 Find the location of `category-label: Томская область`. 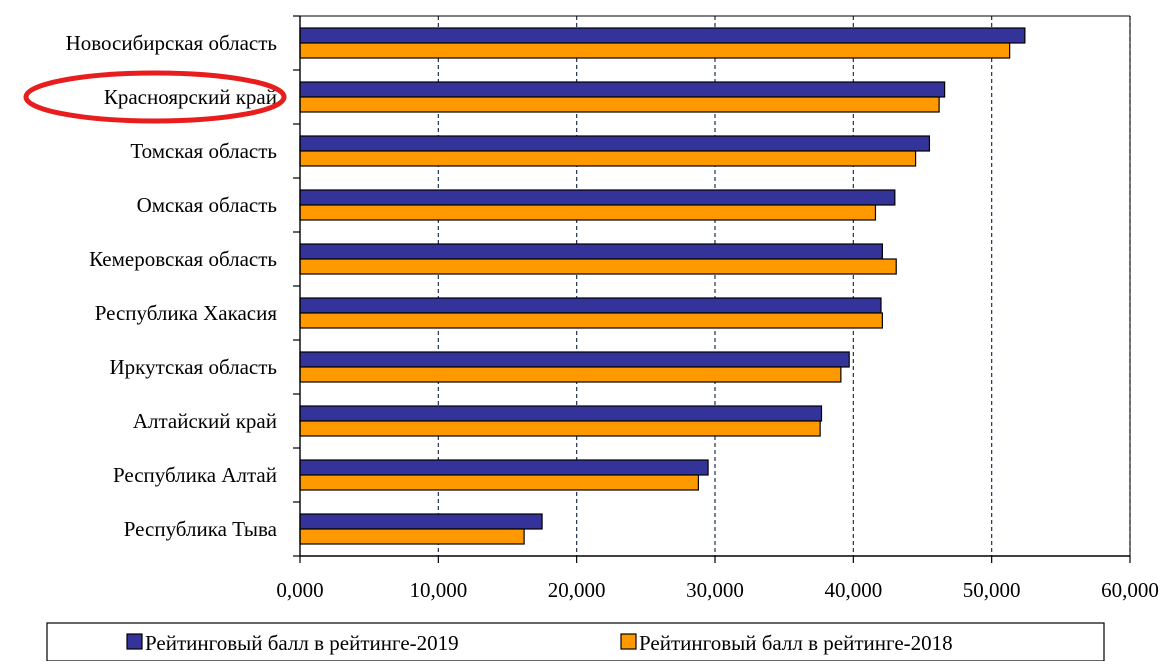

category-label: Томская область is located at coordinates (203, 151).